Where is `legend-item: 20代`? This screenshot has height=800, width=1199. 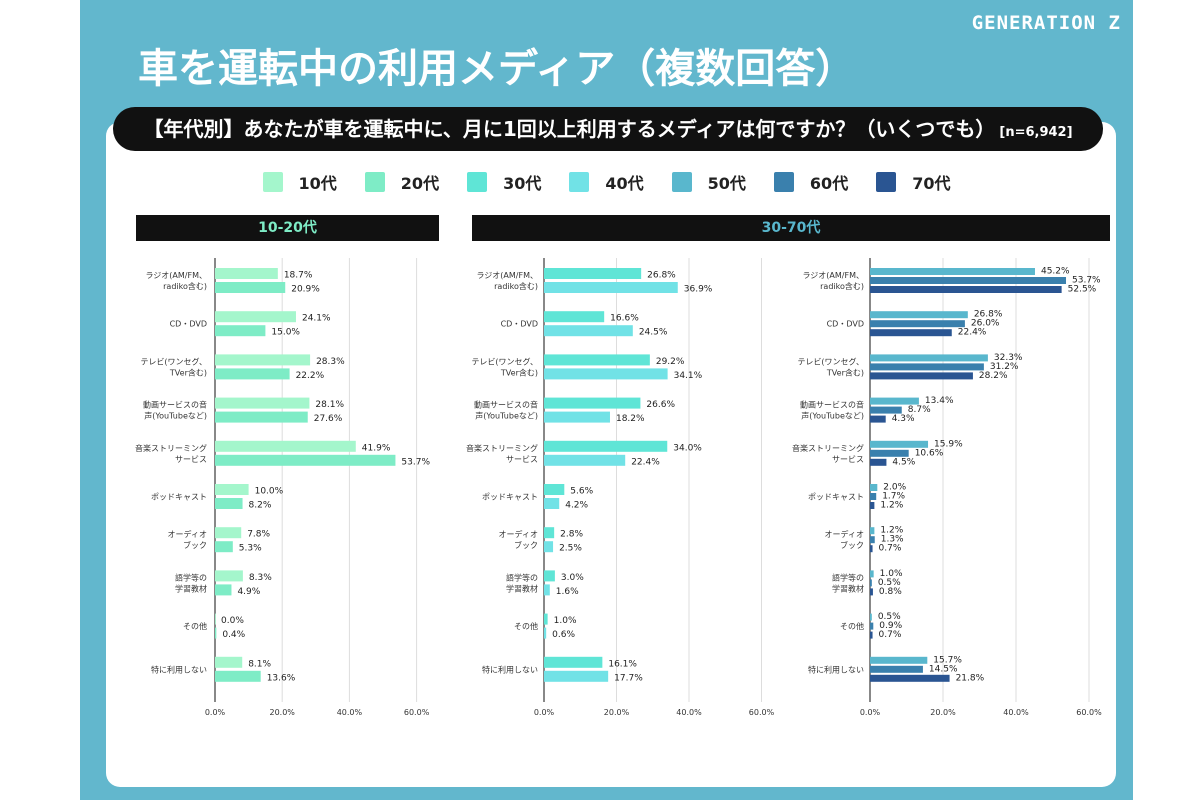 legend-item: 20代 is located at coordinates (402, 182).